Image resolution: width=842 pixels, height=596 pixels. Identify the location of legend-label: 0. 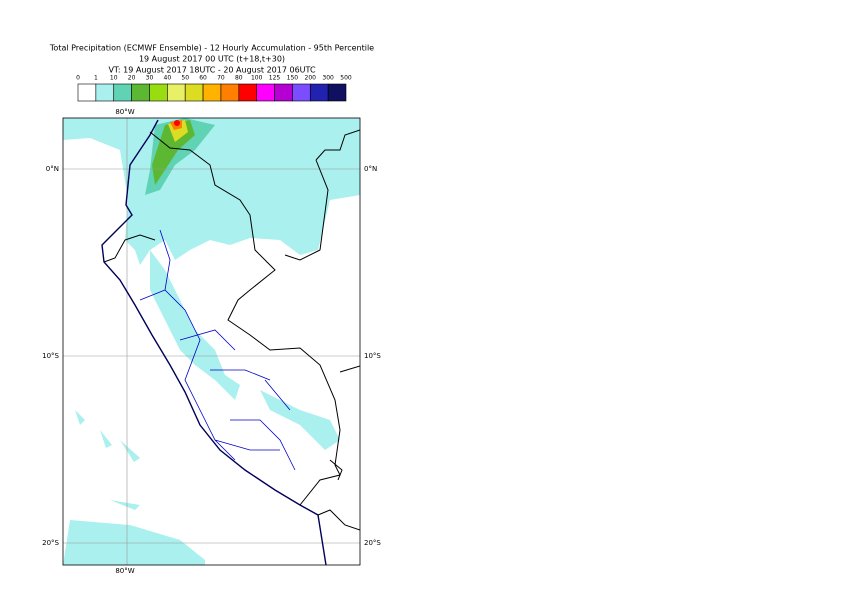
(78, 78).